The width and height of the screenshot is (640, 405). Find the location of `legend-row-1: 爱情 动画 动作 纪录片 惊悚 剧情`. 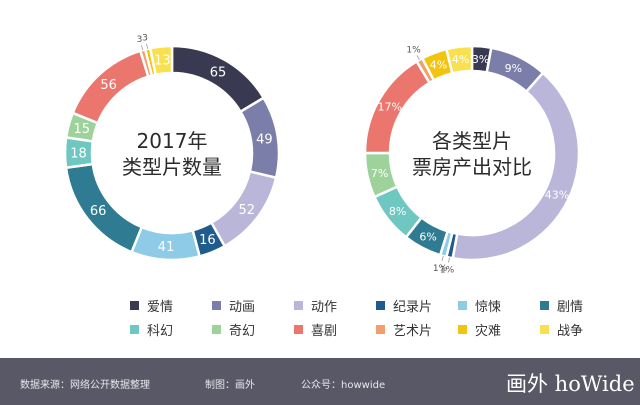

legend-row-1: 爱情 动画 动作 纪录片 惊悚 剧情 is located at coordinates (376, 305).